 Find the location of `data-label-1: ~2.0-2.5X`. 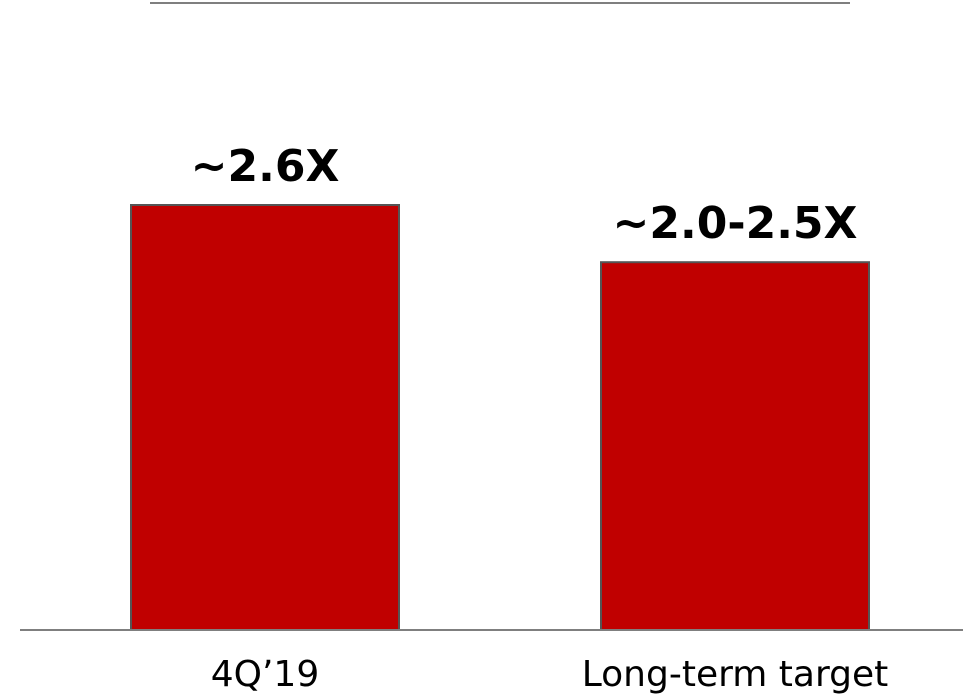

data-label-1: ~2.0-2.5X is located at coordinates (735, 223).